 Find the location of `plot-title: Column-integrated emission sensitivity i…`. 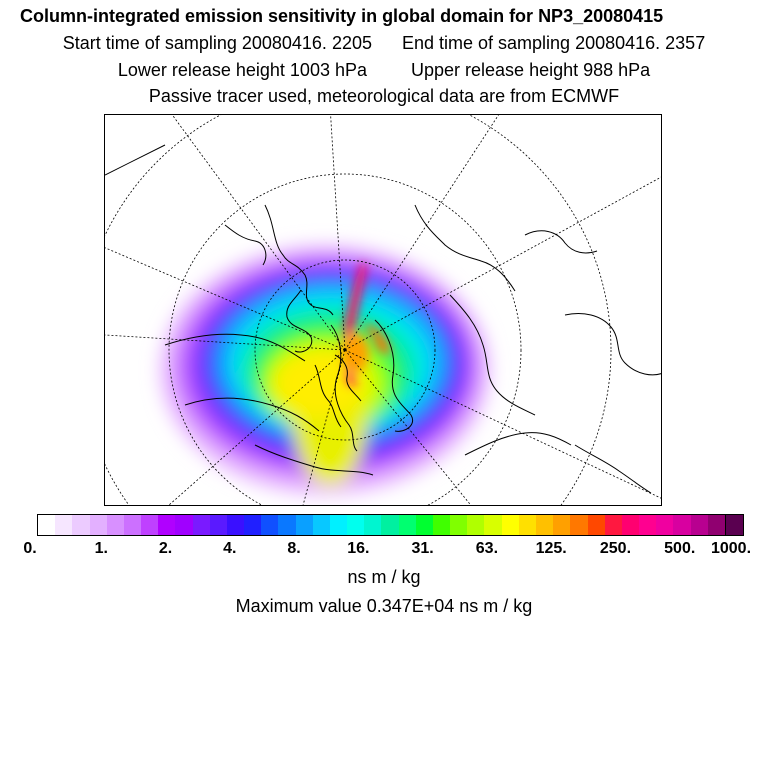

plot-title: Column-integrated emission sensitivity i… is located at coordinates (342, 16).